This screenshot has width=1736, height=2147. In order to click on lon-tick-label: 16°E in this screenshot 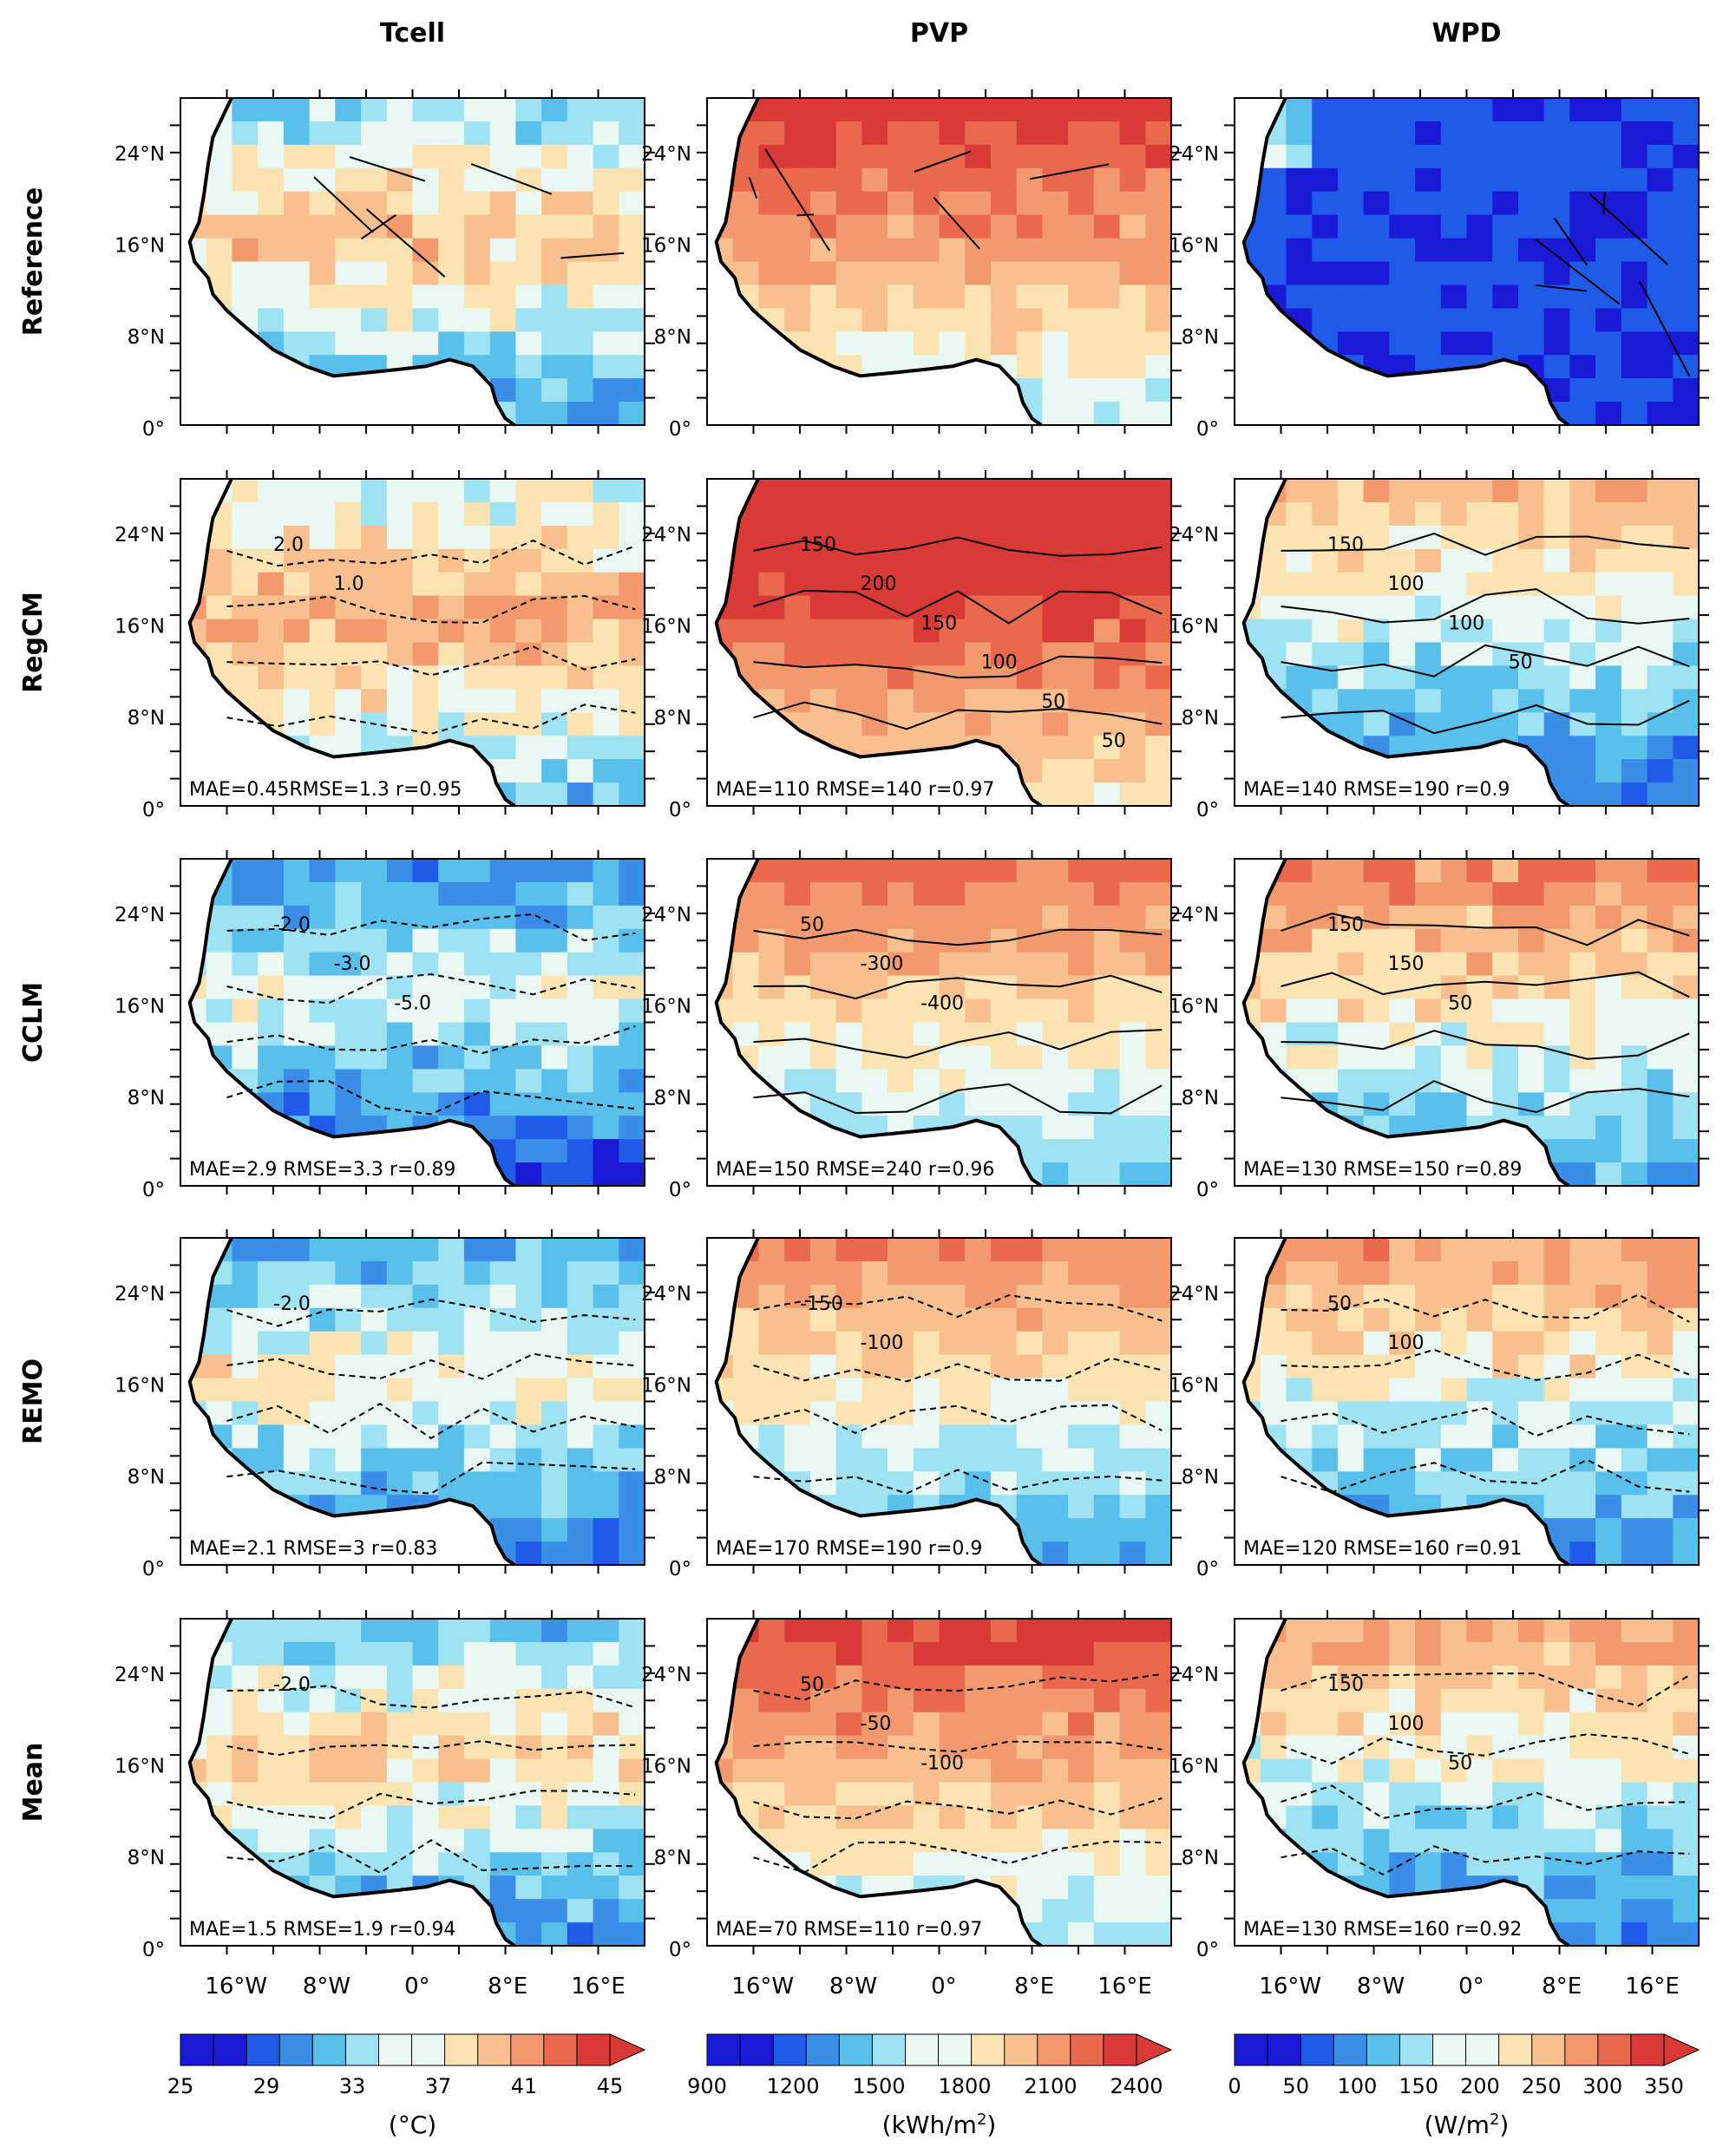, I will do `click(599, 1987)`.